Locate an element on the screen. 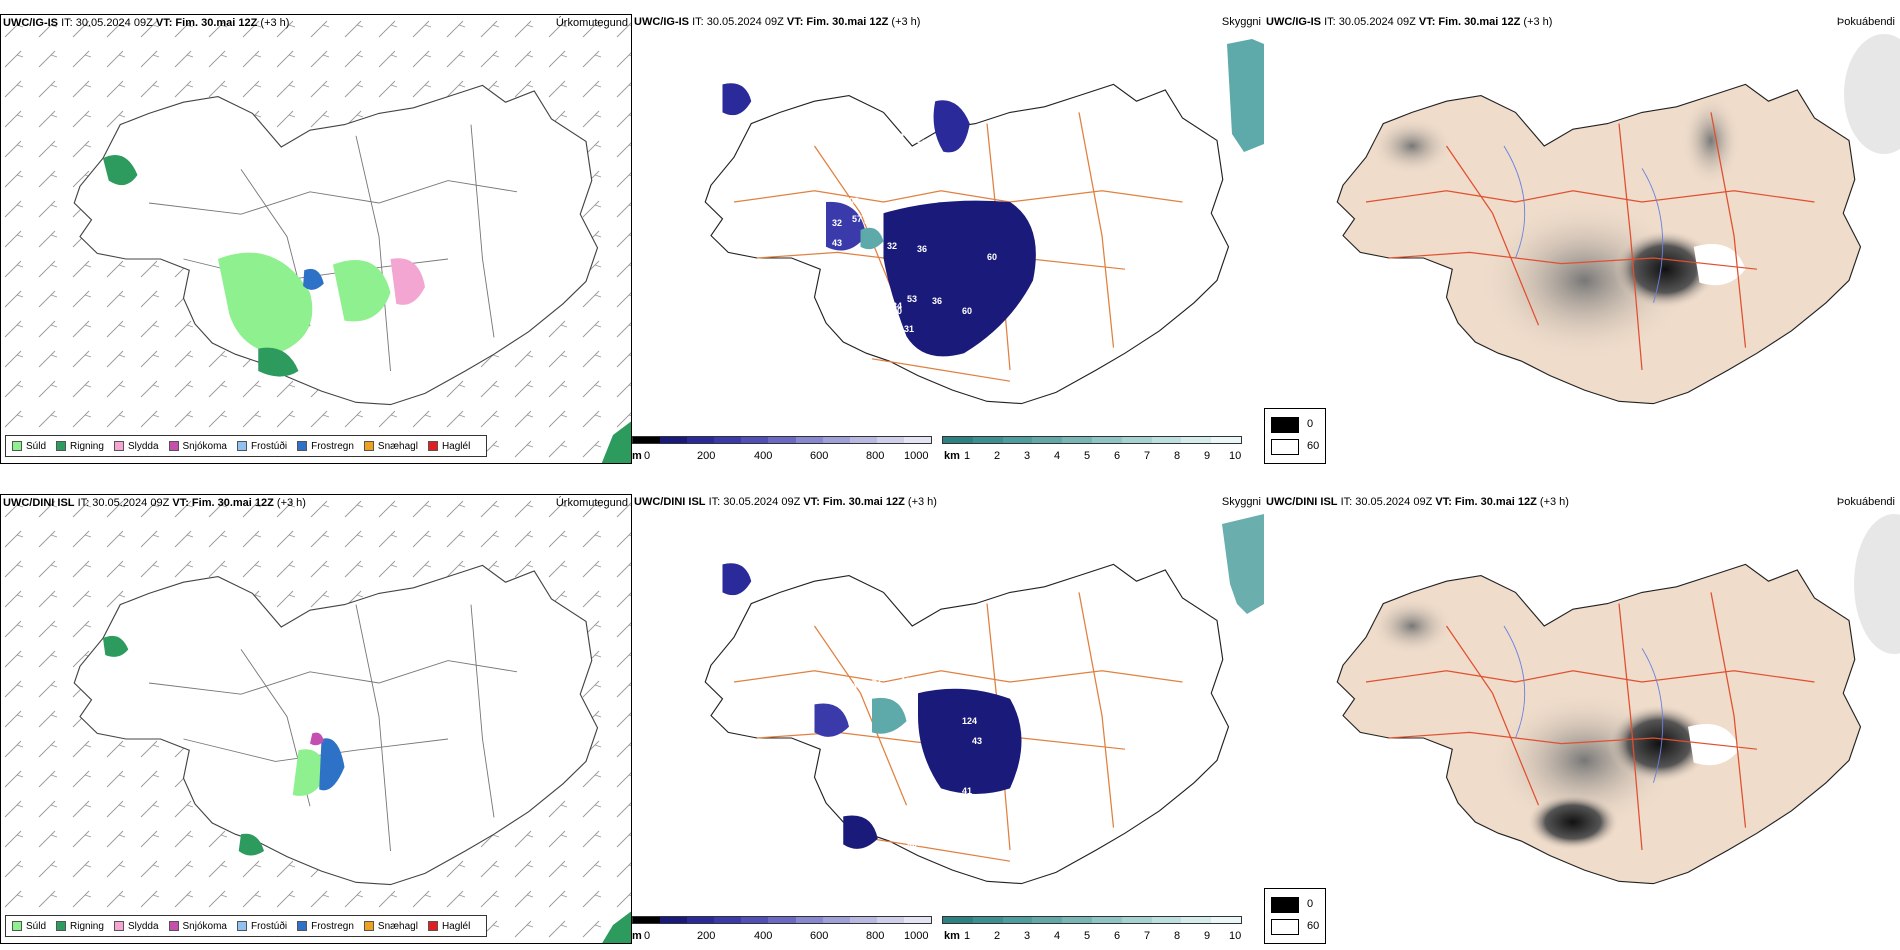 This screenshot has width=1900, height=950. ceiling-label: 36 is located at coordinates (922, 249).